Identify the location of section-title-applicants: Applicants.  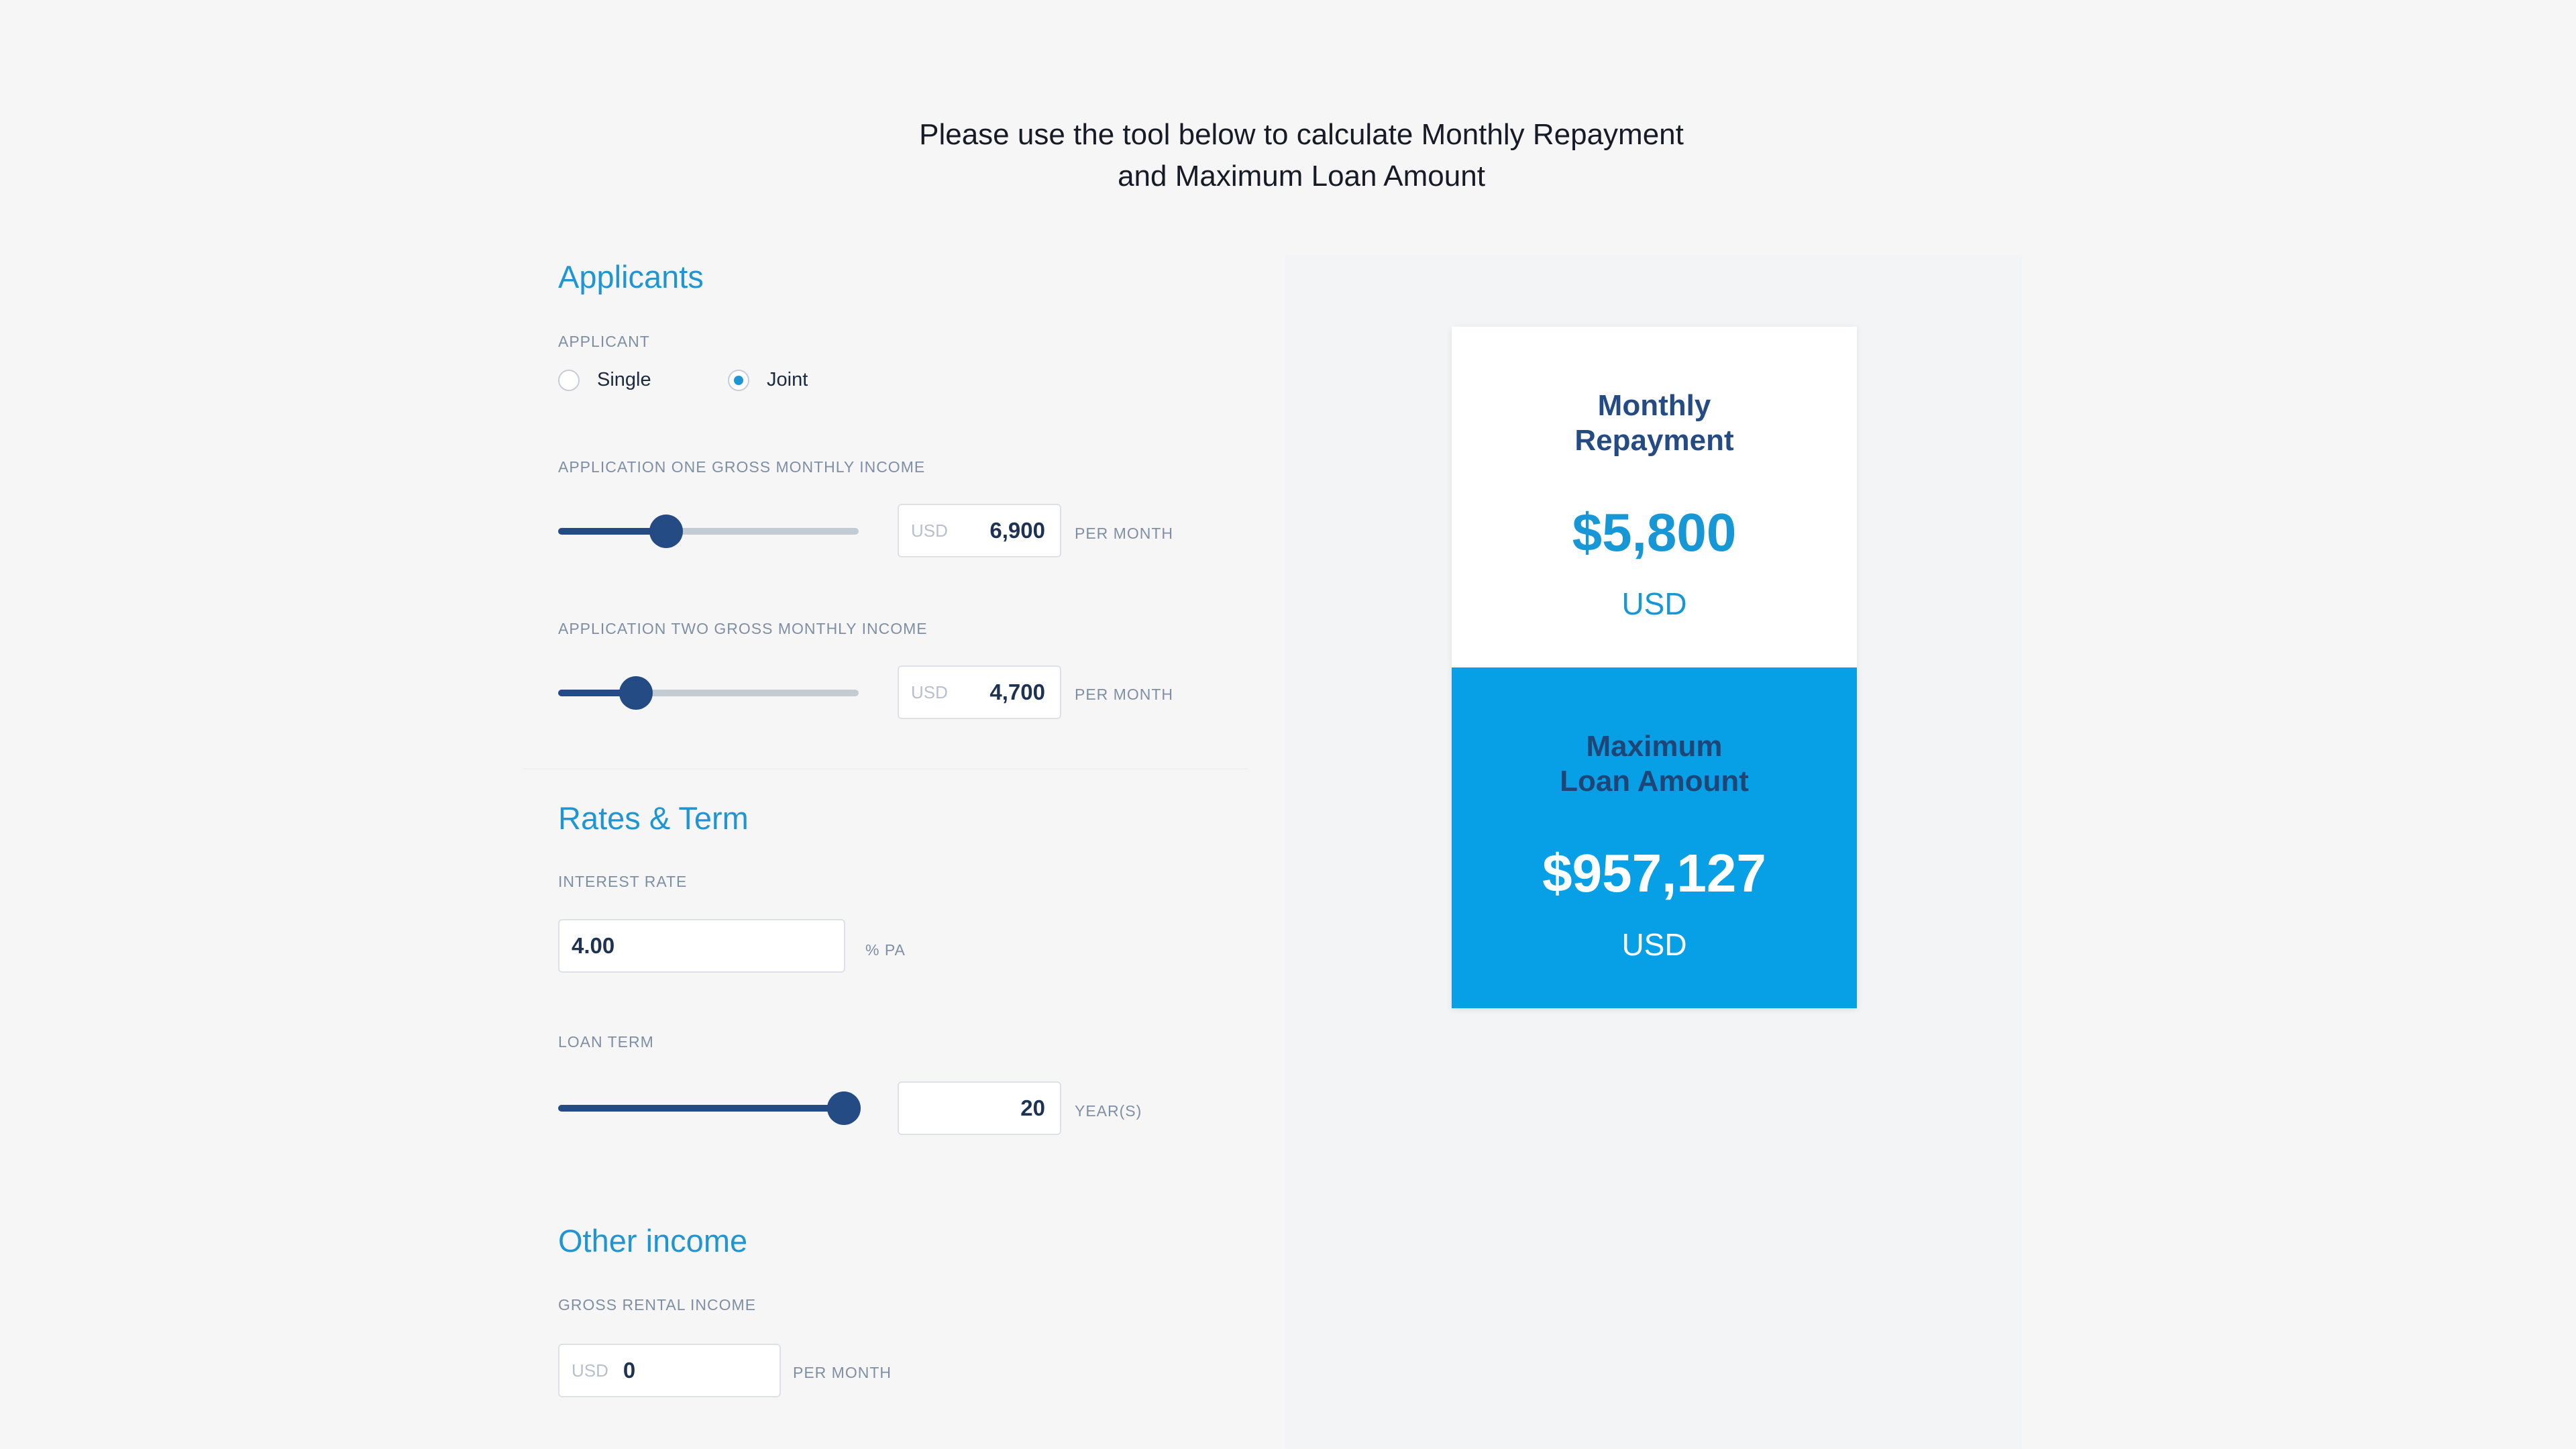
(631, 276).